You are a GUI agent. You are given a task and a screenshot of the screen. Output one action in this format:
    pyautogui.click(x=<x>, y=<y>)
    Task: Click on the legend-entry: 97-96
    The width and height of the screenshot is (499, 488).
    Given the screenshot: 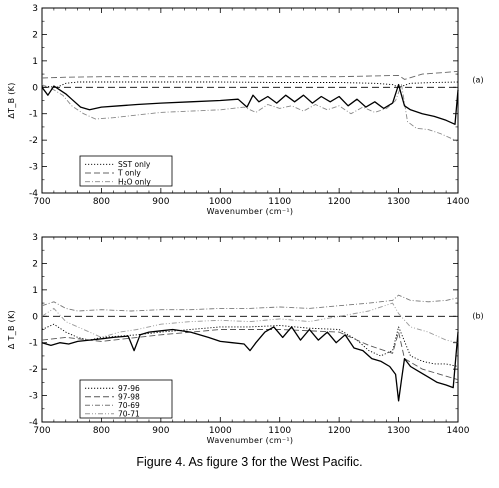 What is the action you would take?
    pyautogui.click(x=129, y=388)
    